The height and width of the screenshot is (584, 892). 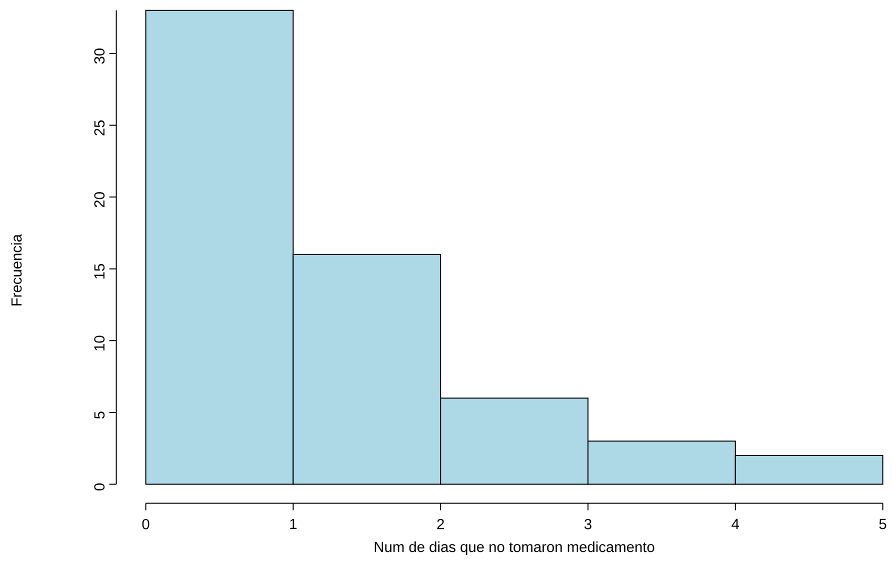 What do you see at coordinates (588, 524) in the screenshot?
I see `x-tick-label: 3` at bounding box center [588, 524].